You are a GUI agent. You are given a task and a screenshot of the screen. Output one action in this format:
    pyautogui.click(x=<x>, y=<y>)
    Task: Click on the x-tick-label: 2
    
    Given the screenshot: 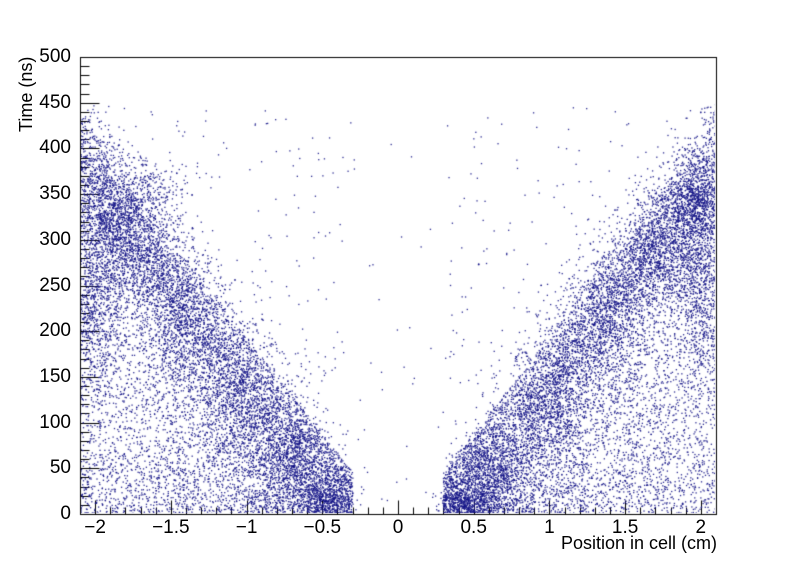 What is the action you would take?
    pyautogui.click(x=701, y=527)
    